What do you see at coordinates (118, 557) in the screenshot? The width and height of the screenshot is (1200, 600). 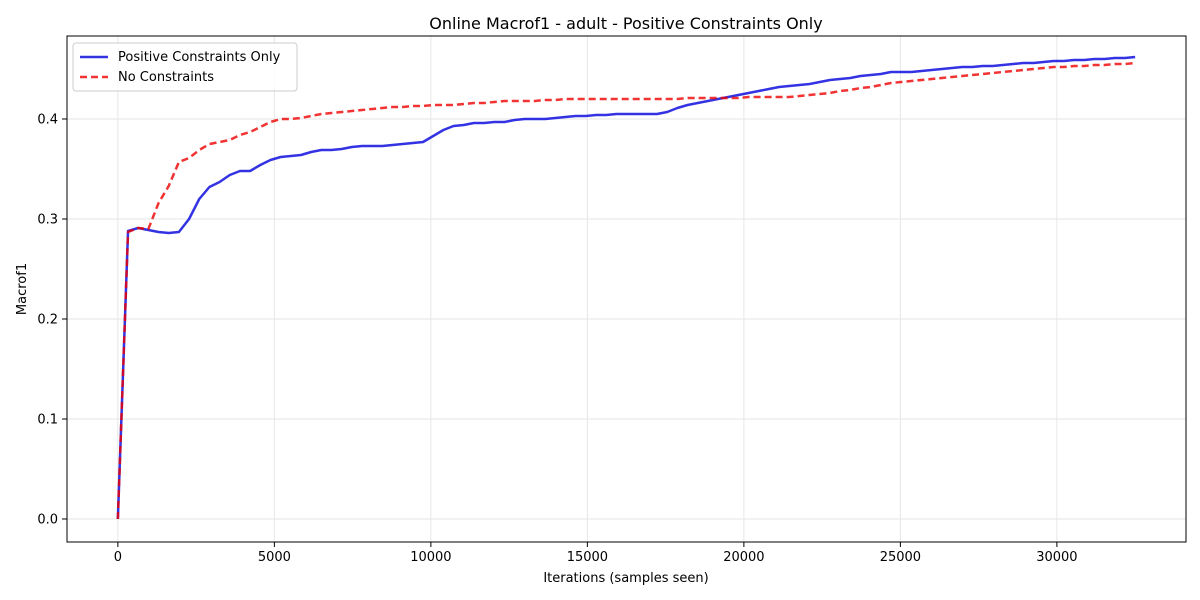 I see `x-tick-label: 0` at bounding box center [118, 557].